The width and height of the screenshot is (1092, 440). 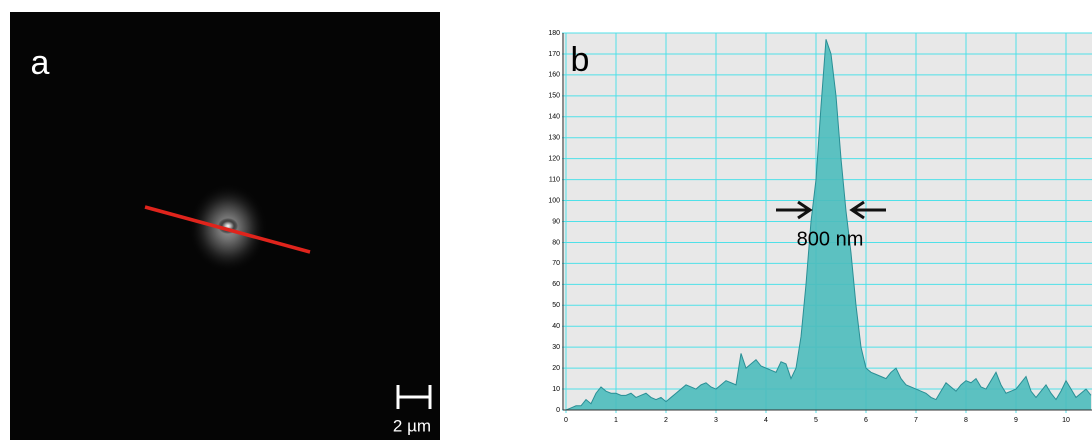 What do you see at coordinates (766, 420) in the screenshot?
I see `x-tick-label: 4` at bounding box center [766, 420].